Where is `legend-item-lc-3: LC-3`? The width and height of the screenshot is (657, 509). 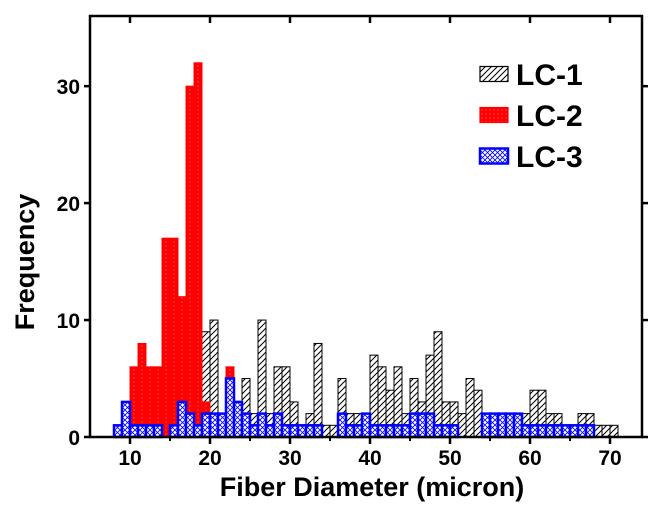 legend-item-lc-3: LC-3 is located at coordinates (530, 157).